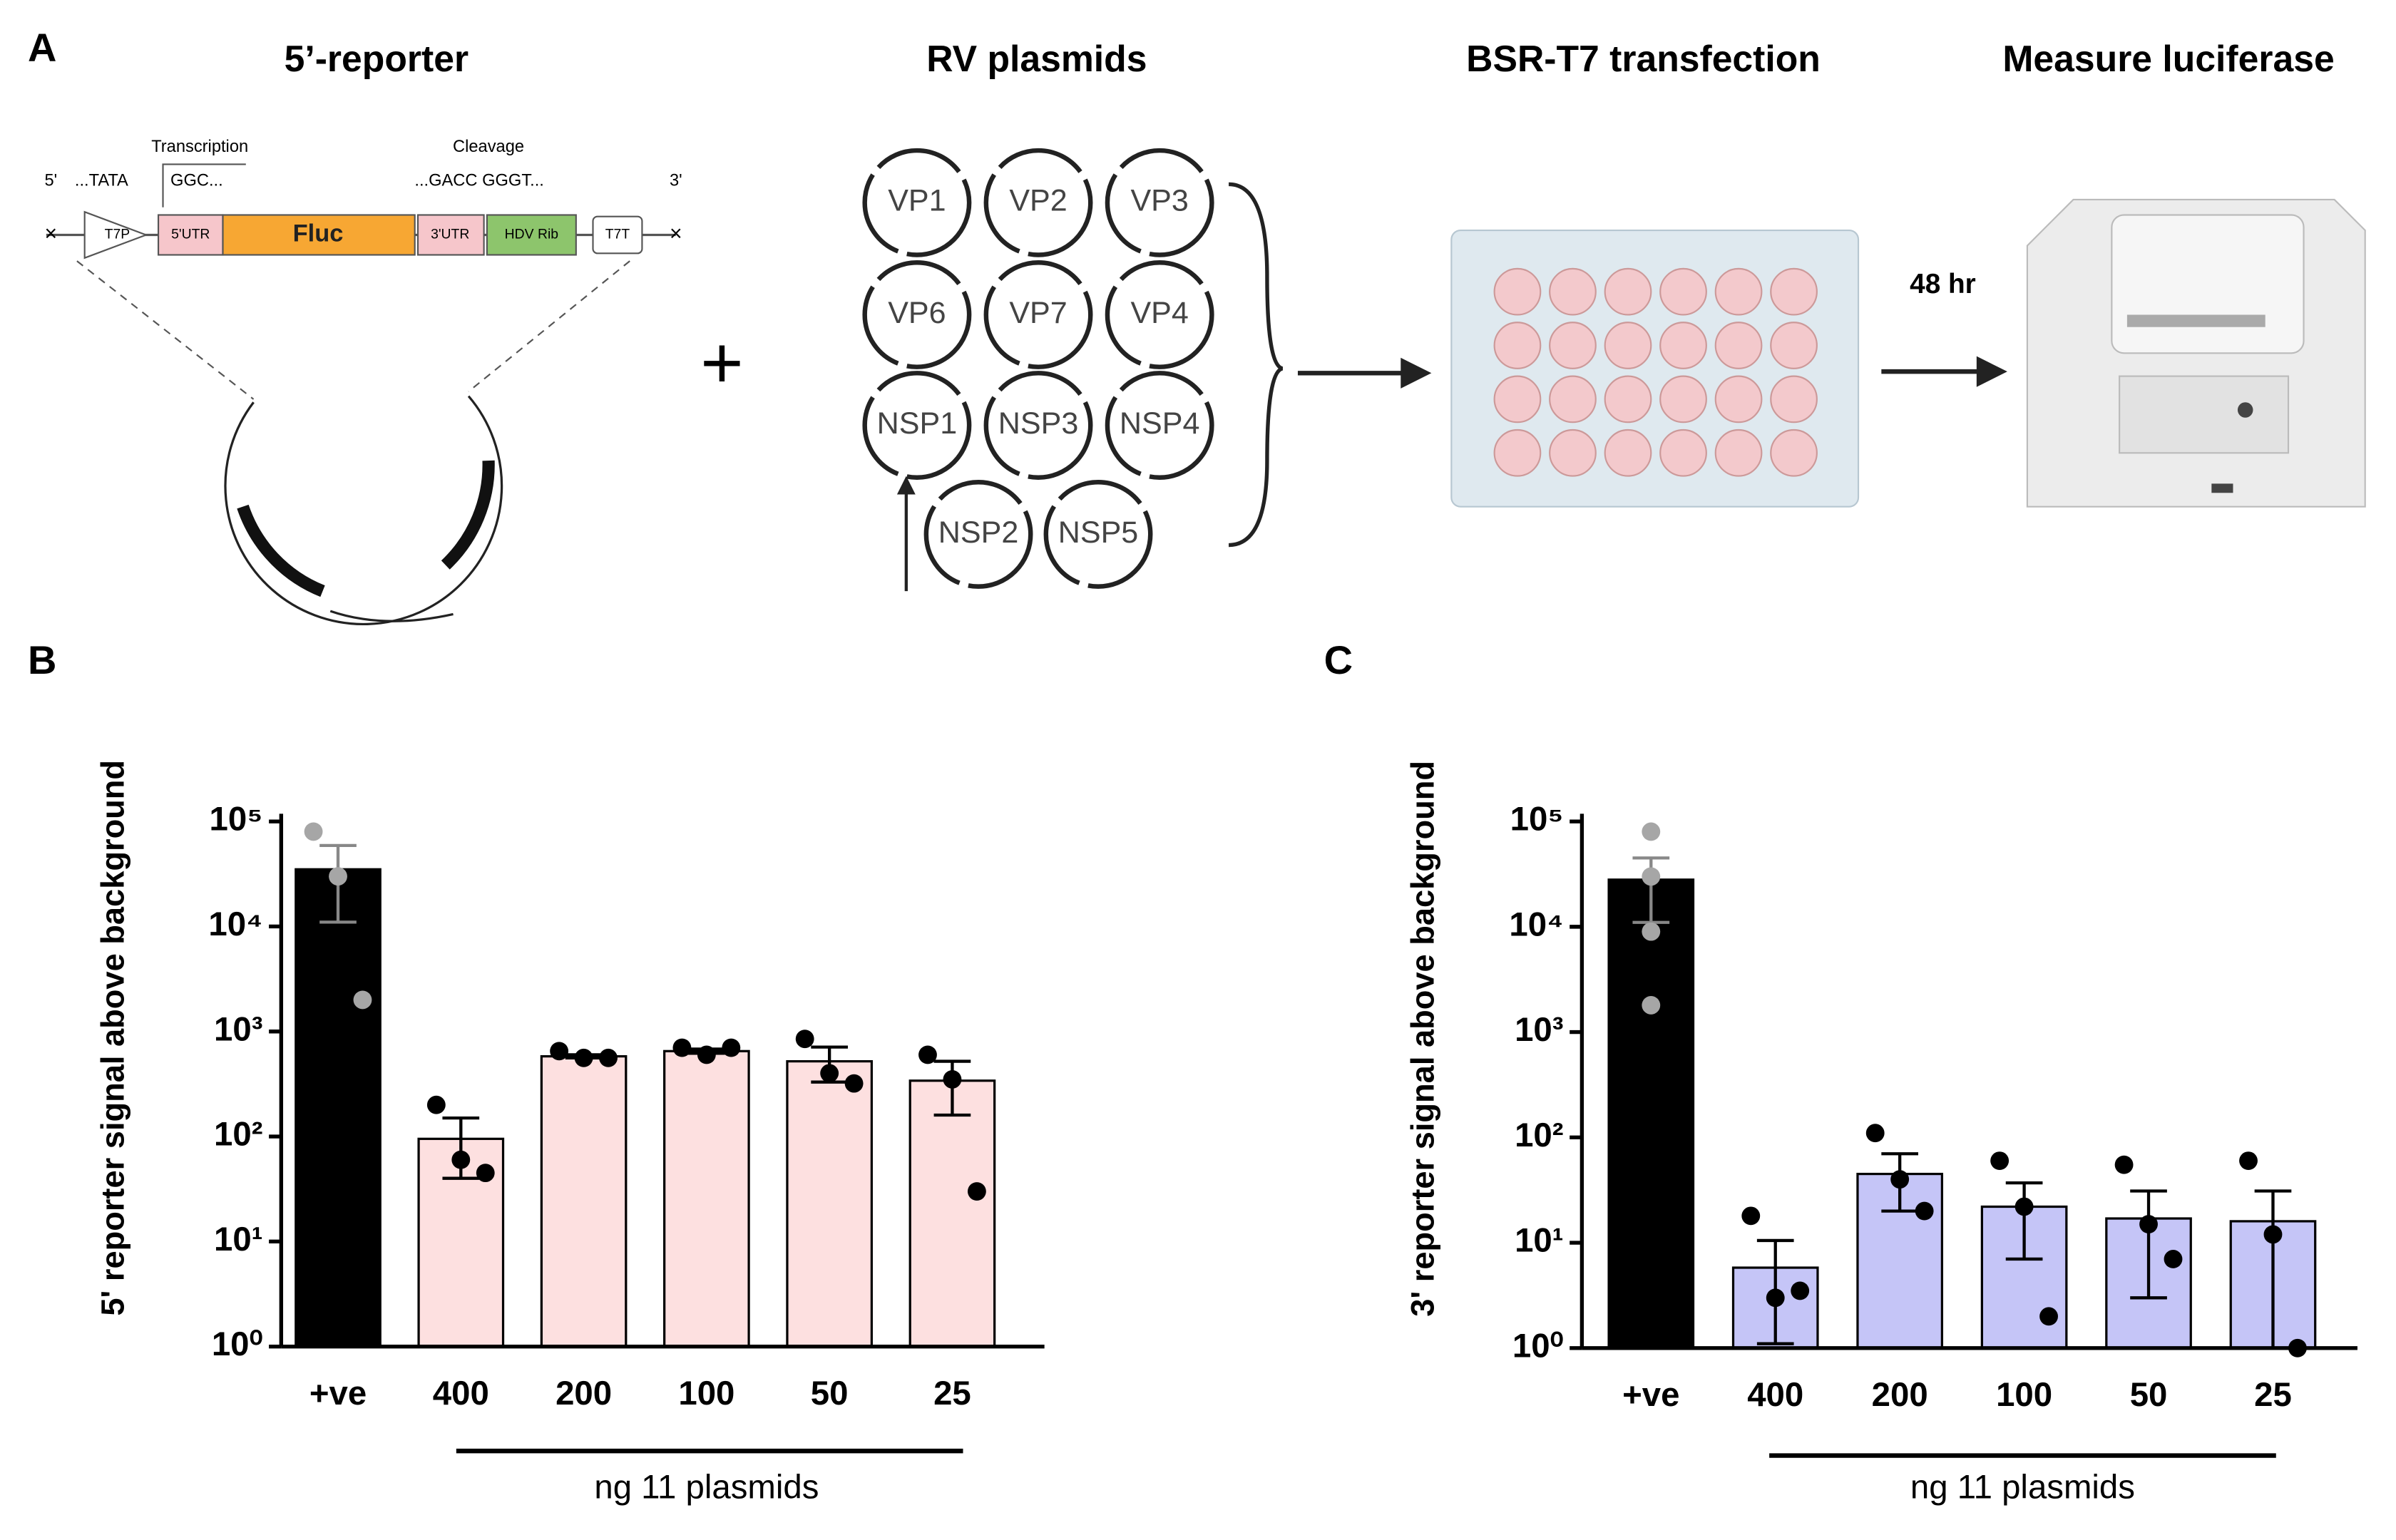  What do you see at coordinates (1643, 58) in the screenshot?
I see `panel-title: BSR-T7 transfection` at bounding box center [1643, 58].